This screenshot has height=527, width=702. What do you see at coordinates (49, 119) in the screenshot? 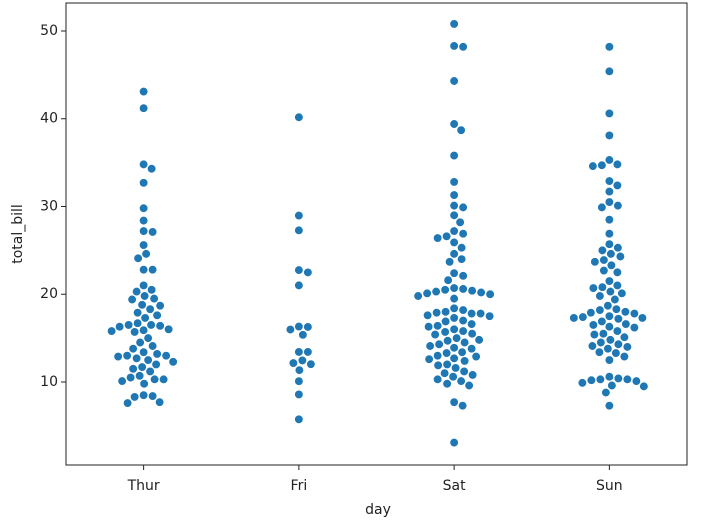
I see `y-tick-label: 40` at bounding box center [49, 119].